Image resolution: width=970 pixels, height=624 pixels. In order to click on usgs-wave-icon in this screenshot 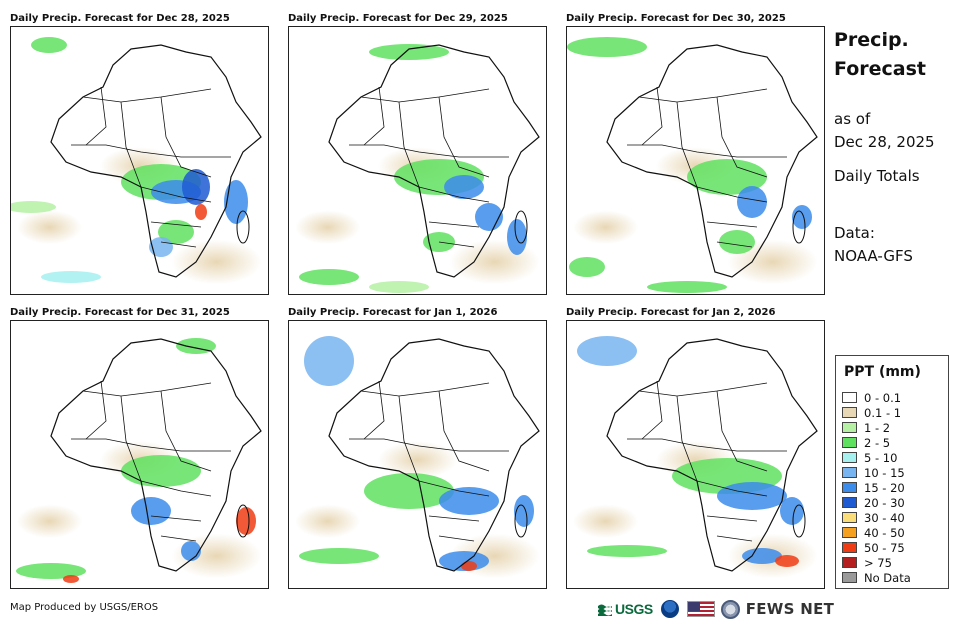, I will do `click(605, 610)`.